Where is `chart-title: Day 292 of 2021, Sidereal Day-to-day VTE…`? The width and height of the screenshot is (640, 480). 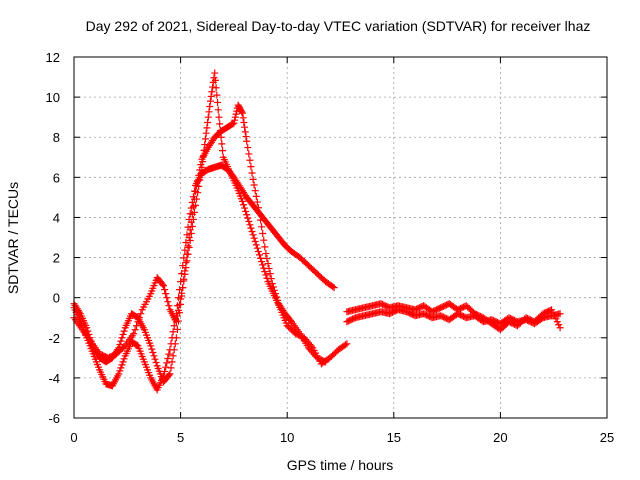 chart-title: Day 292 of 2021, Sidereal Day-to-day VTE… is located at coordinates (338, 26).